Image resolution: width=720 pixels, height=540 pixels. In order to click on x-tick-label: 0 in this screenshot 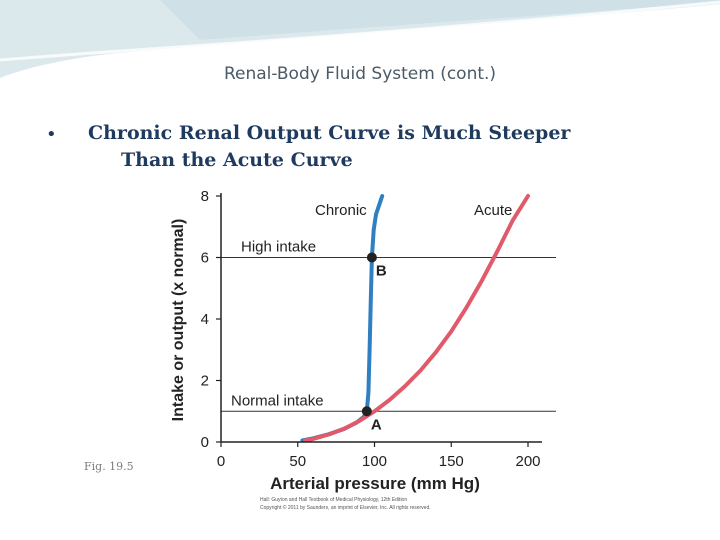, I will do `click(221, 461)`.